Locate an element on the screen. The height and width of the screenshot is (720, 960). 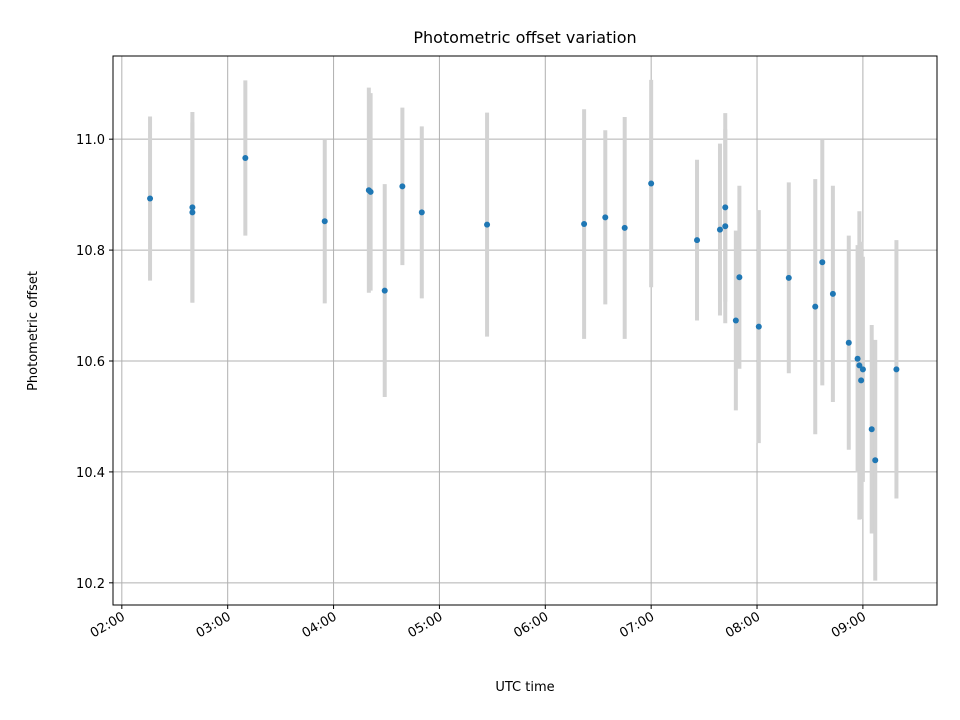
x-axis-label: UTC time is located at coordinates (524, 687).